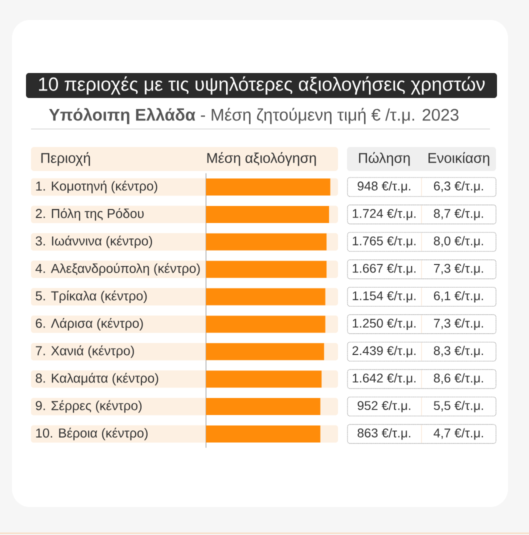  I want to click on text: Ενοικίαση, so click(459, 159).